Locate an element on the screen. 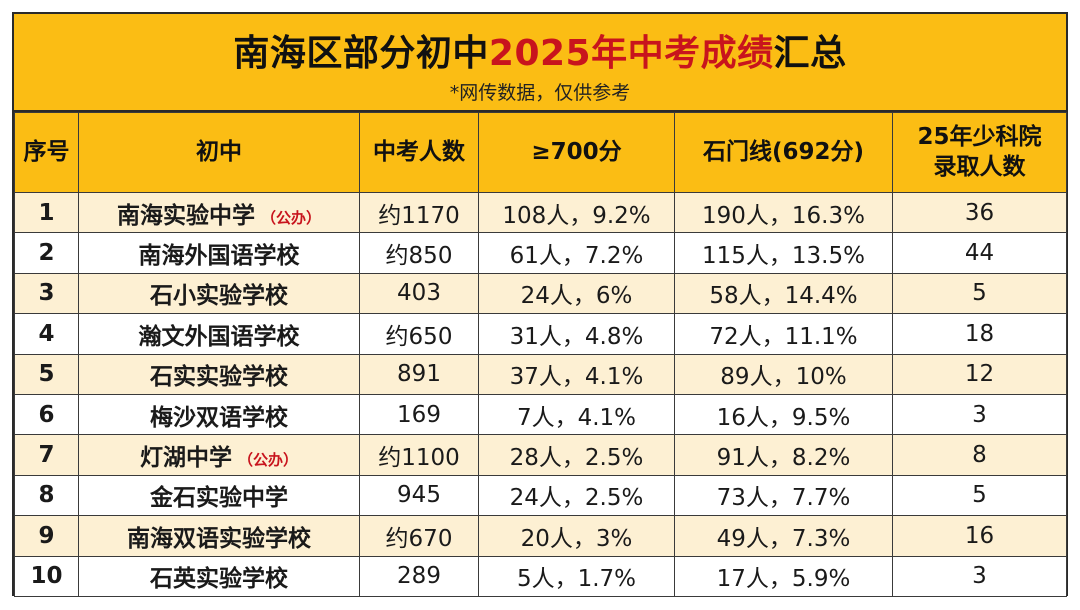  header-over700: ≥700分 is located at coordinates (576, 152).